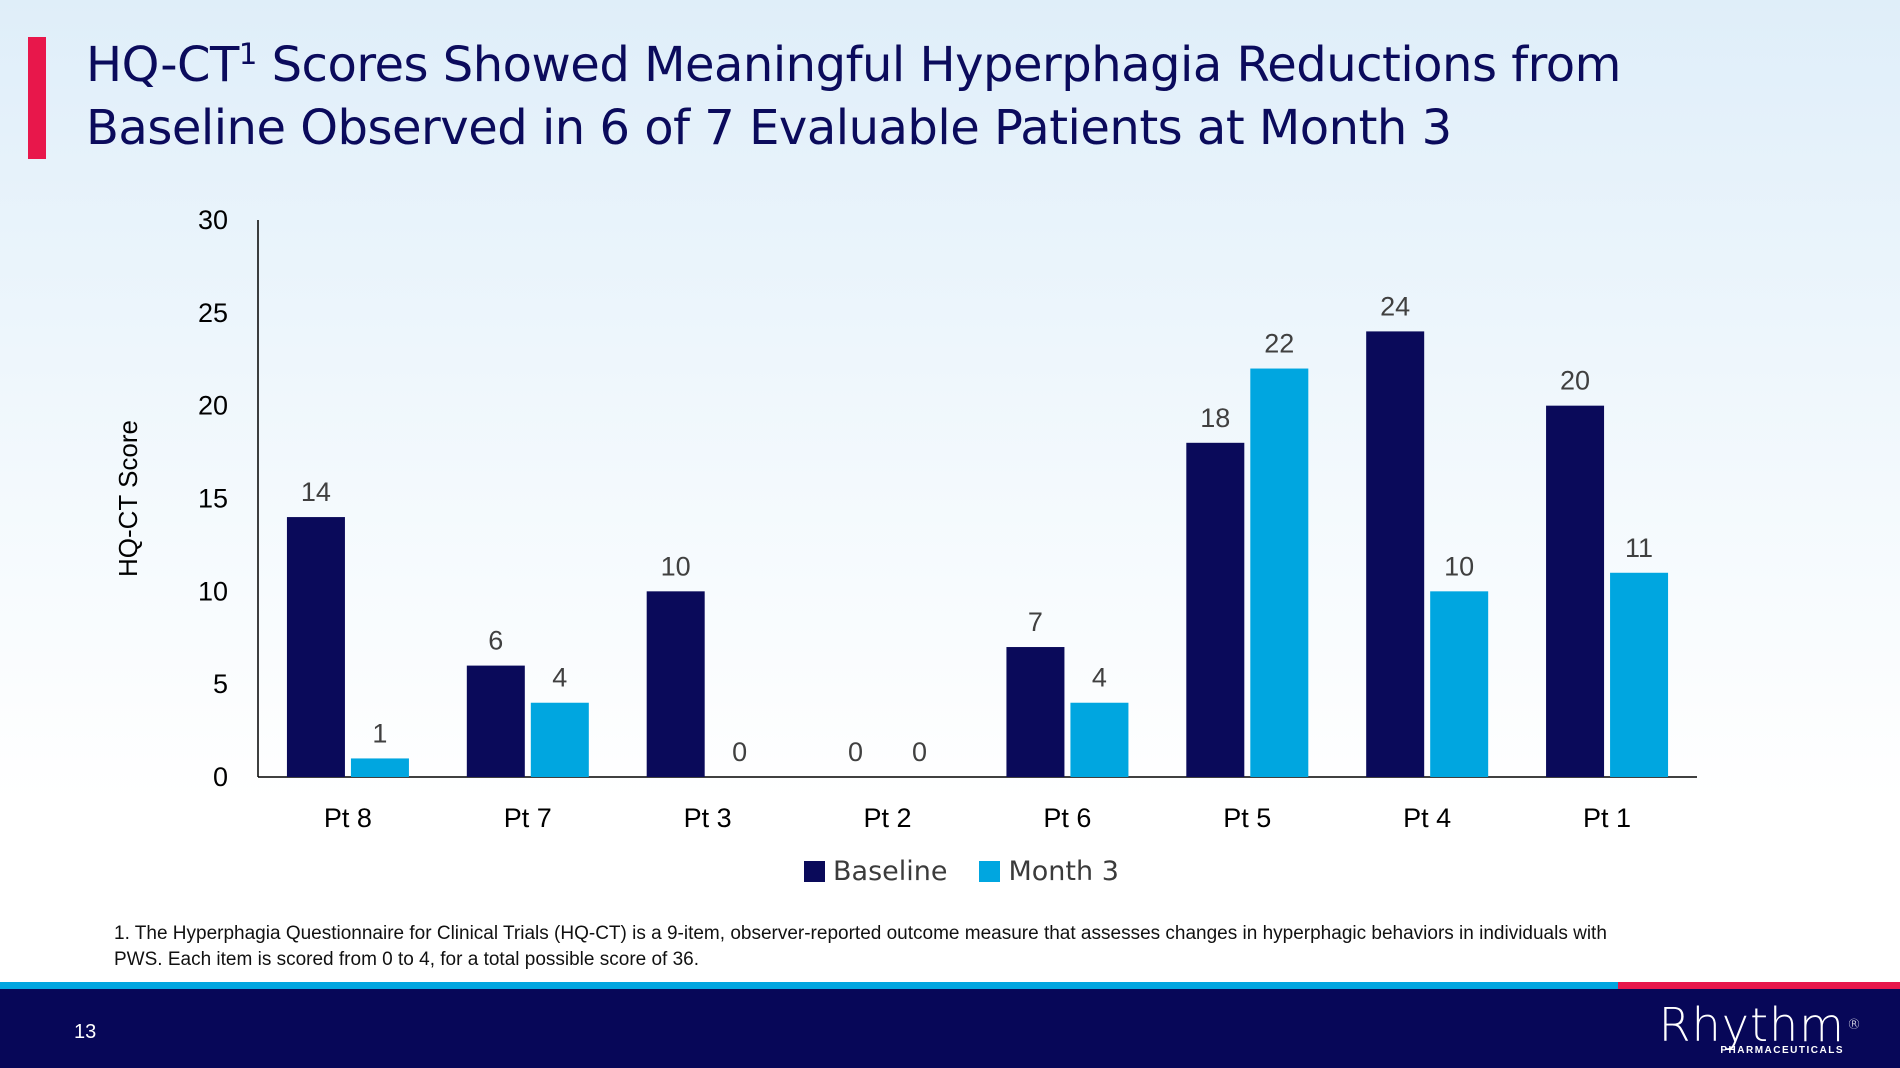 Image resolution: width=1900 pixels, height=1068 pixels. Describe the element at coordinates (85, 1032) in the screenshot. I see `page-number: 13` at that location.